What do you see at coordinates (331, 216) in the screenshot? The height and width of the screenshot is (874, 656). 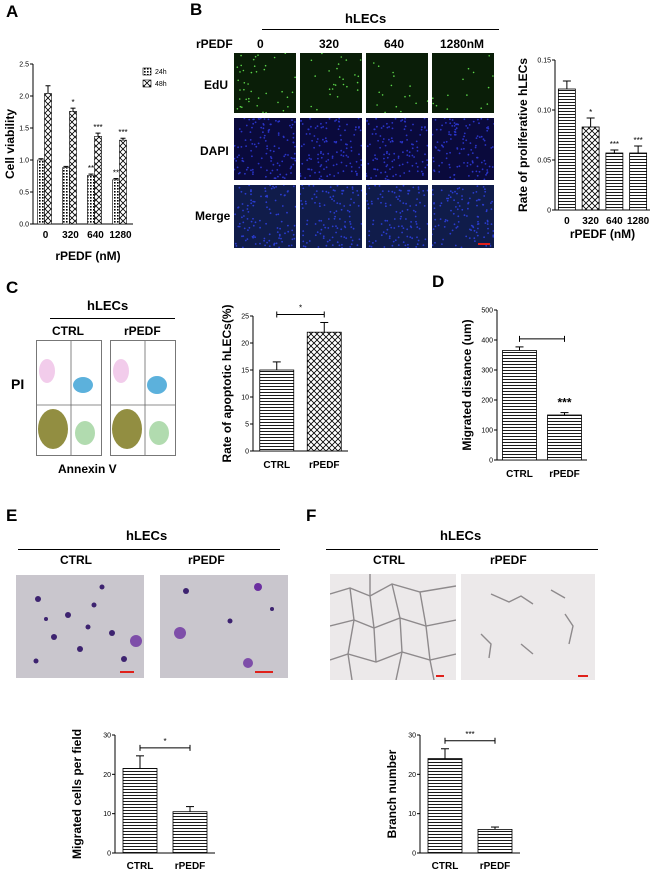 I see `merge-image-320-signal` at bounding box center [331, 216].